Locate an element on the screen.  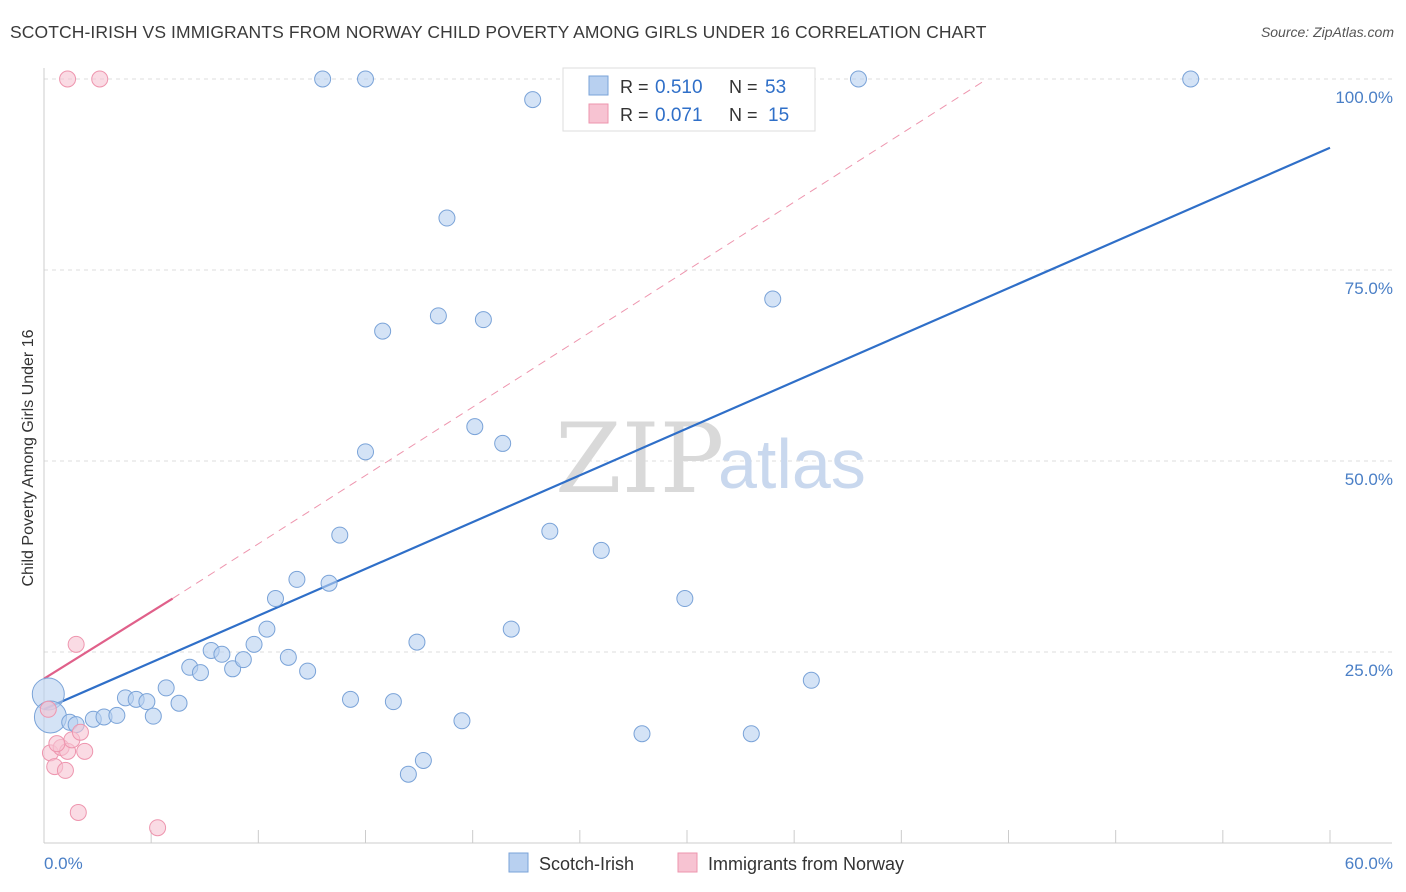
source-label: Source: ZipAtlas.com is located at coordinates (1327, 32).